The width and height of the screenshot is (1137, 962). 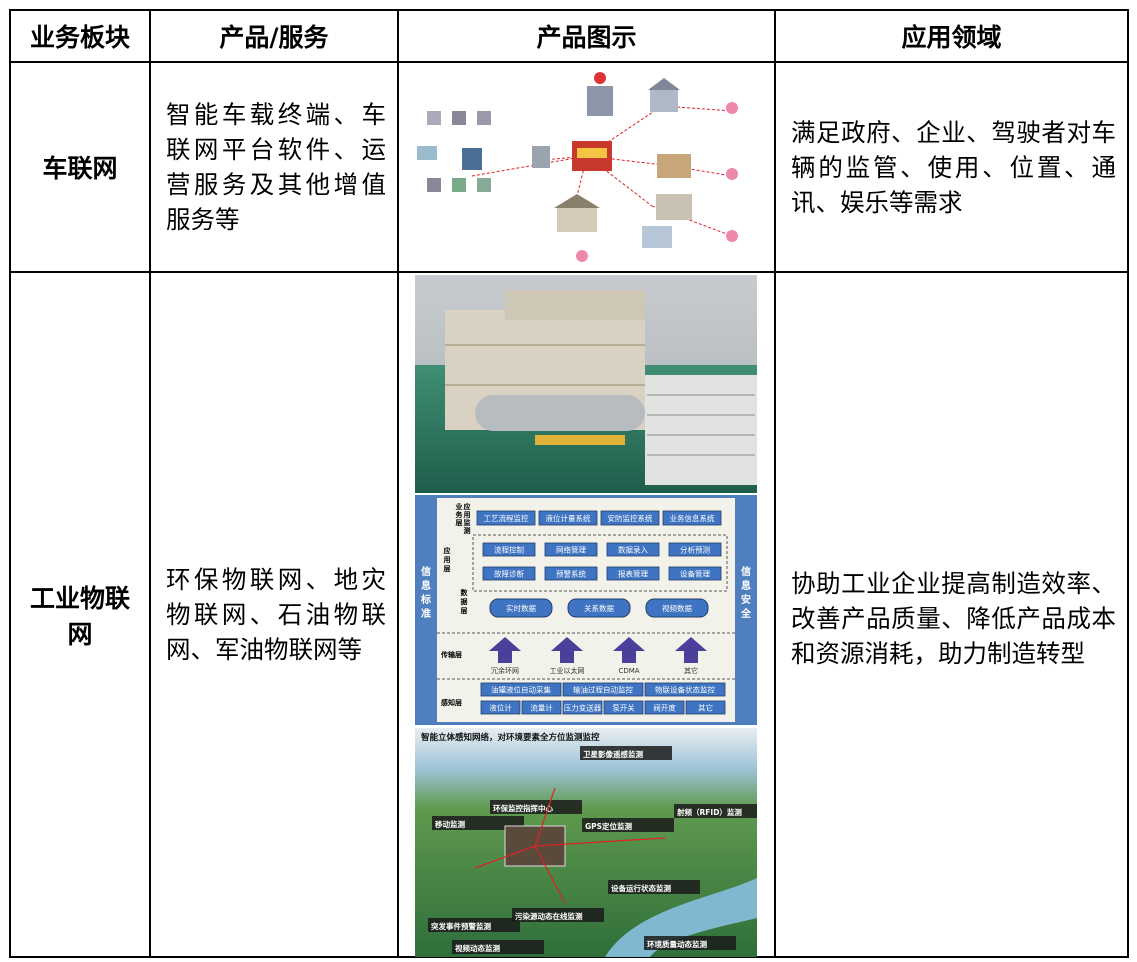 I want to click on diagram-box-label: 流量计, so click(x=541, y=708).